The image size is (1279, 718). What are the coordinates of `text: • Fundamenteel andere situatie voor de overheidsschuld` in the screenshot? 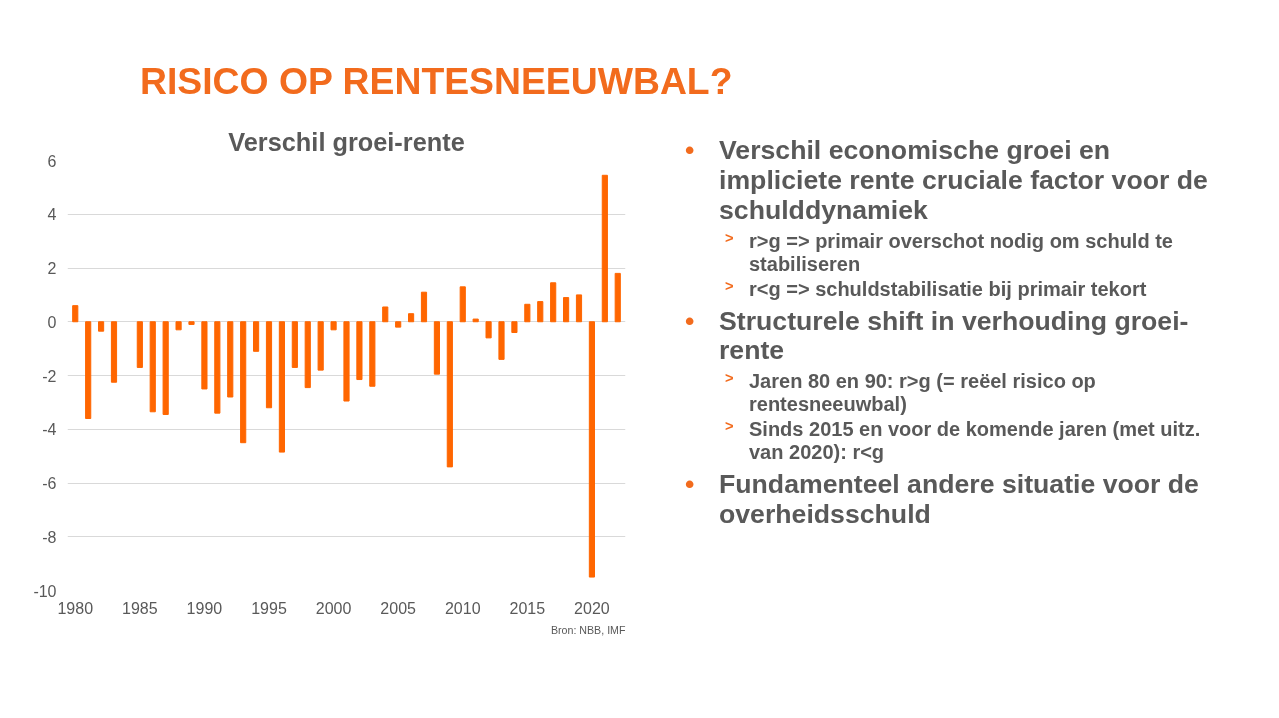 It's located at (942, 500).